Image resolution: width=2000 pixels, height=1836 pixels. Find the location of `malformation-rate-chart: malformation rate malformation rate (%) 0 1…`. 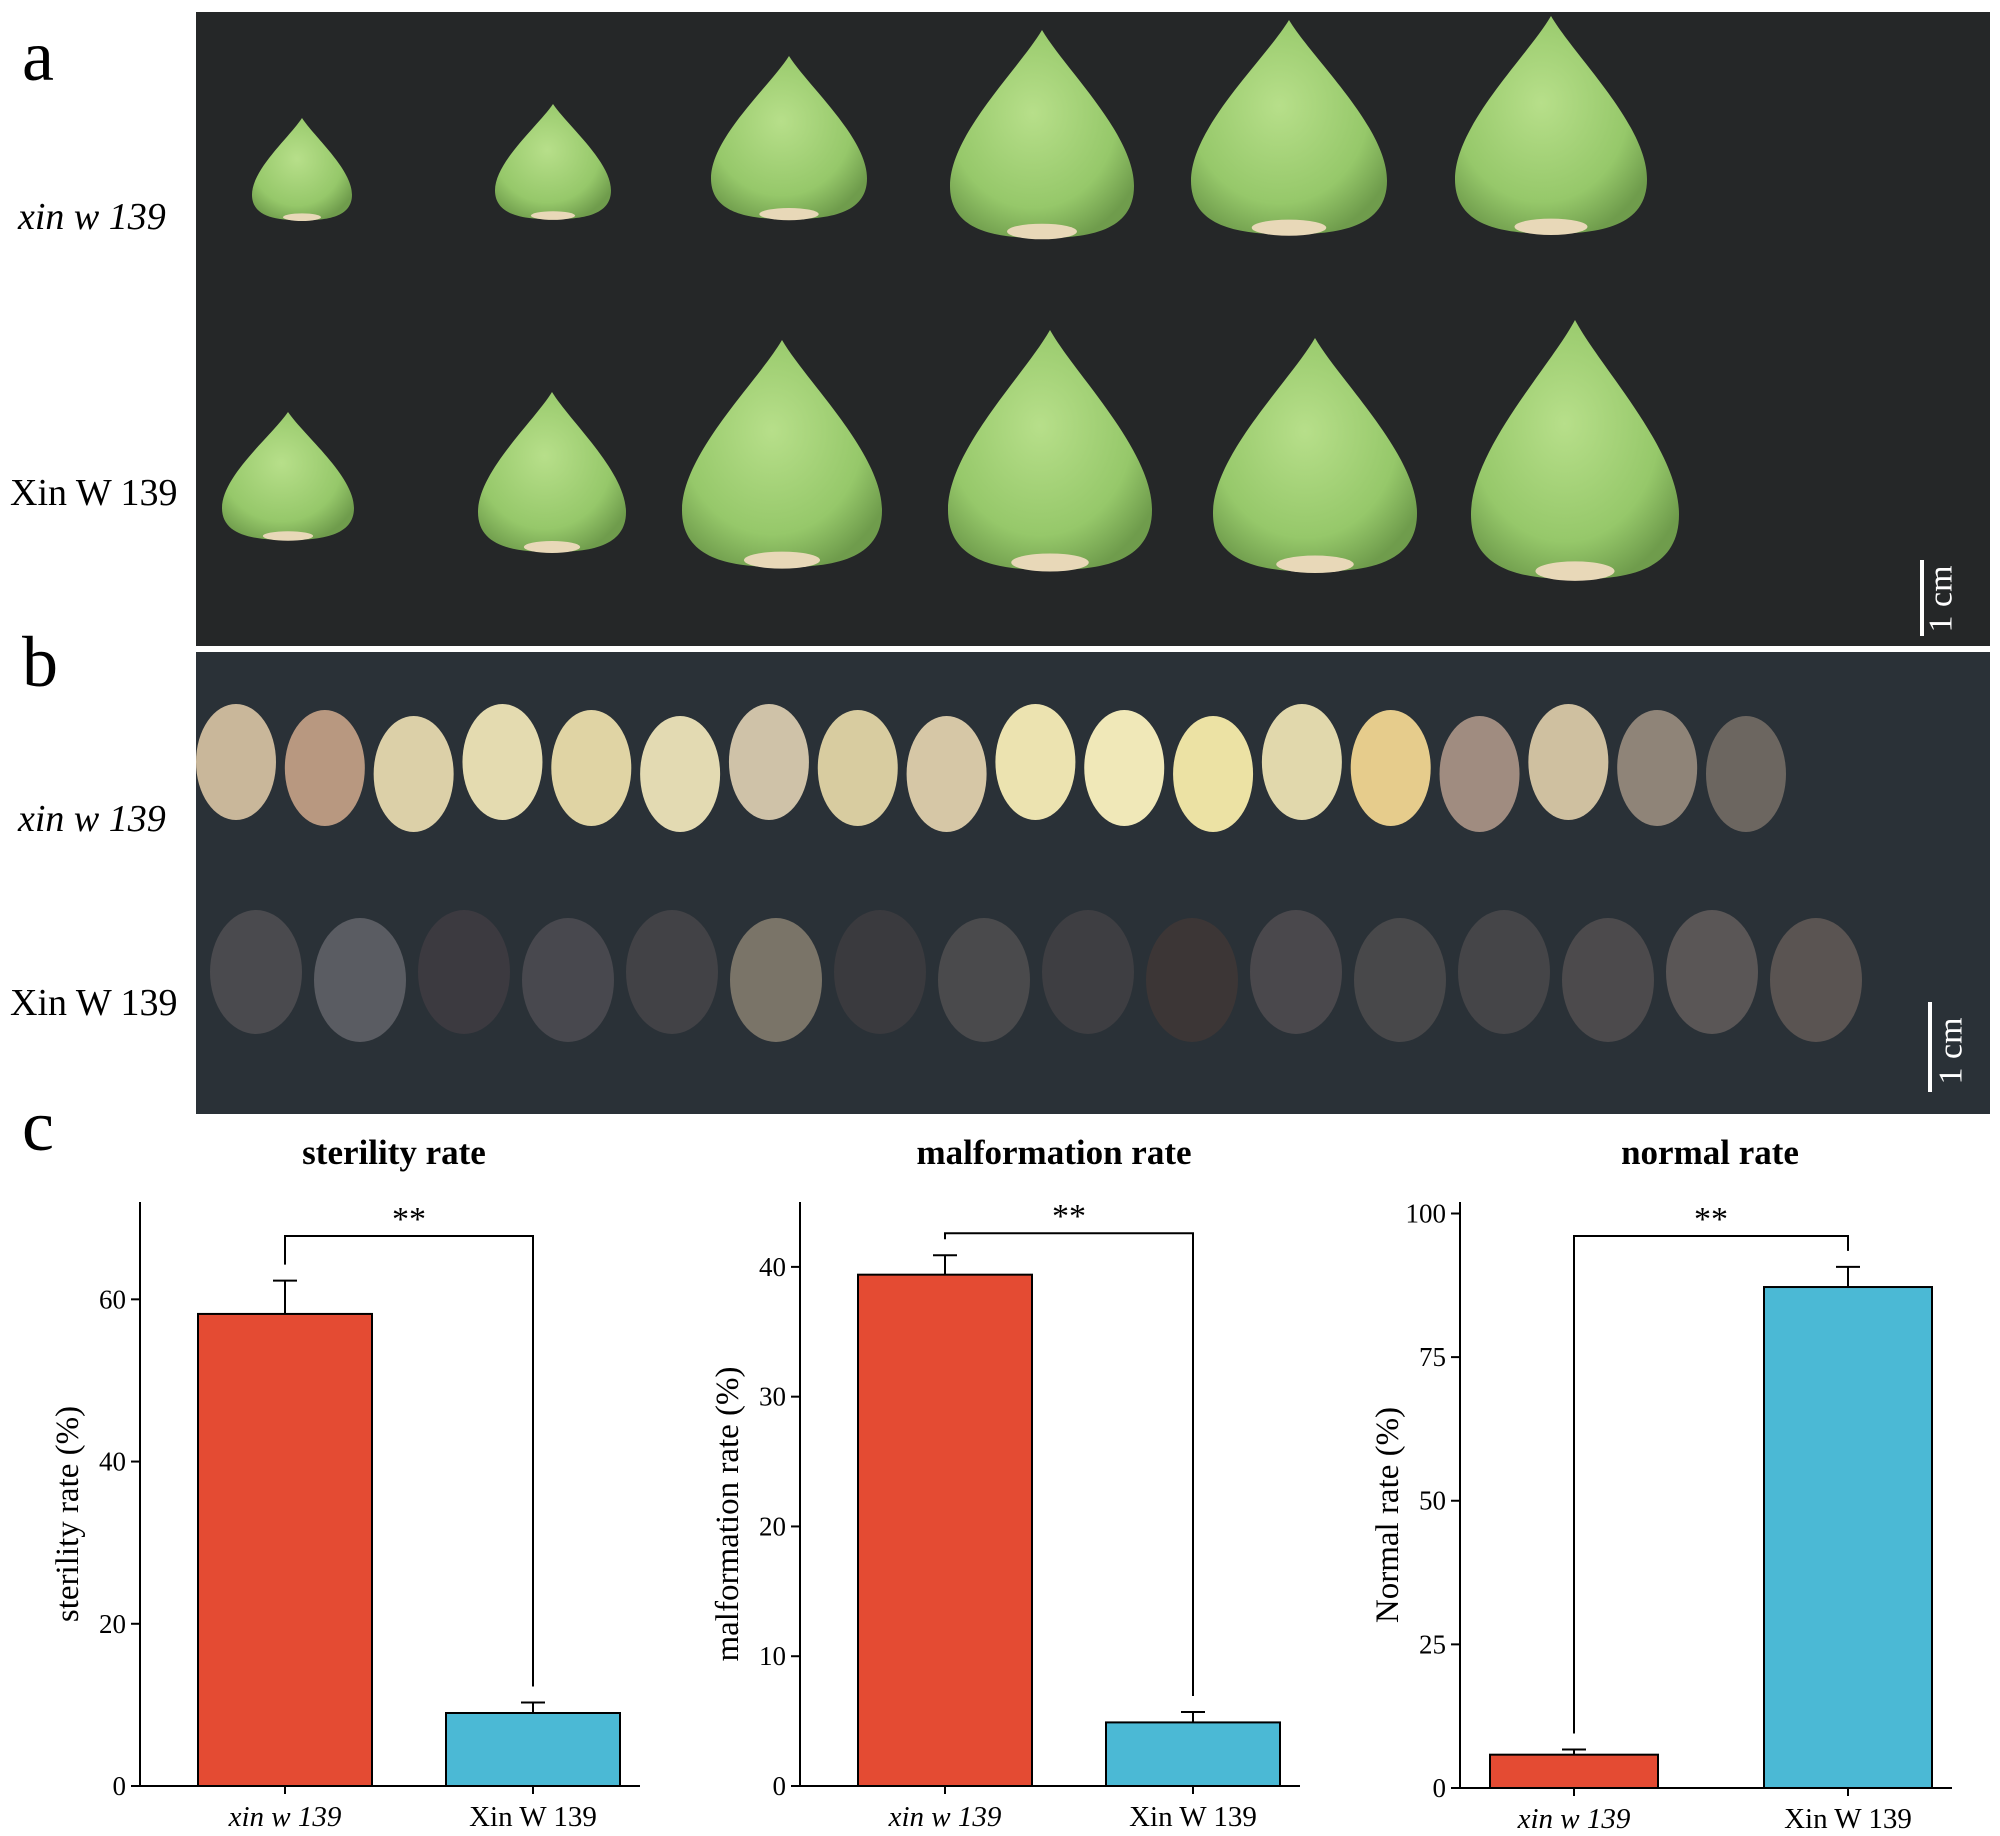

malformation-rate-chart: malformation rate malformation rate (%) 0 1… is located at coordinates (1005, 1483).